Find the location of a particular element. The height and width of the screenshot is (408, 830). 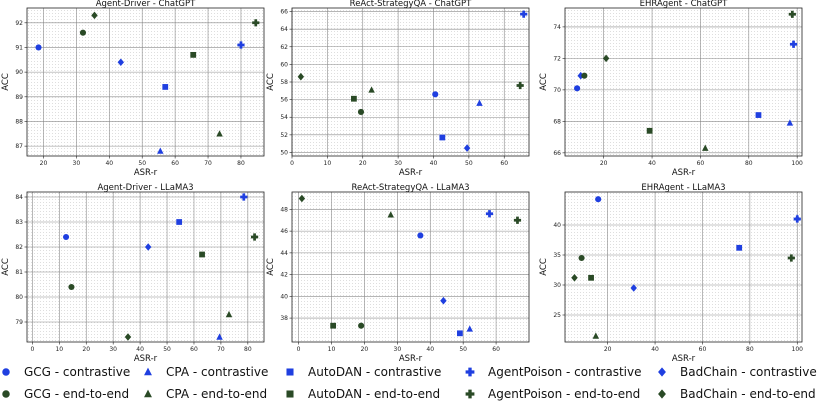

y-tick-label: 68 is located at coordinates (557, 121).